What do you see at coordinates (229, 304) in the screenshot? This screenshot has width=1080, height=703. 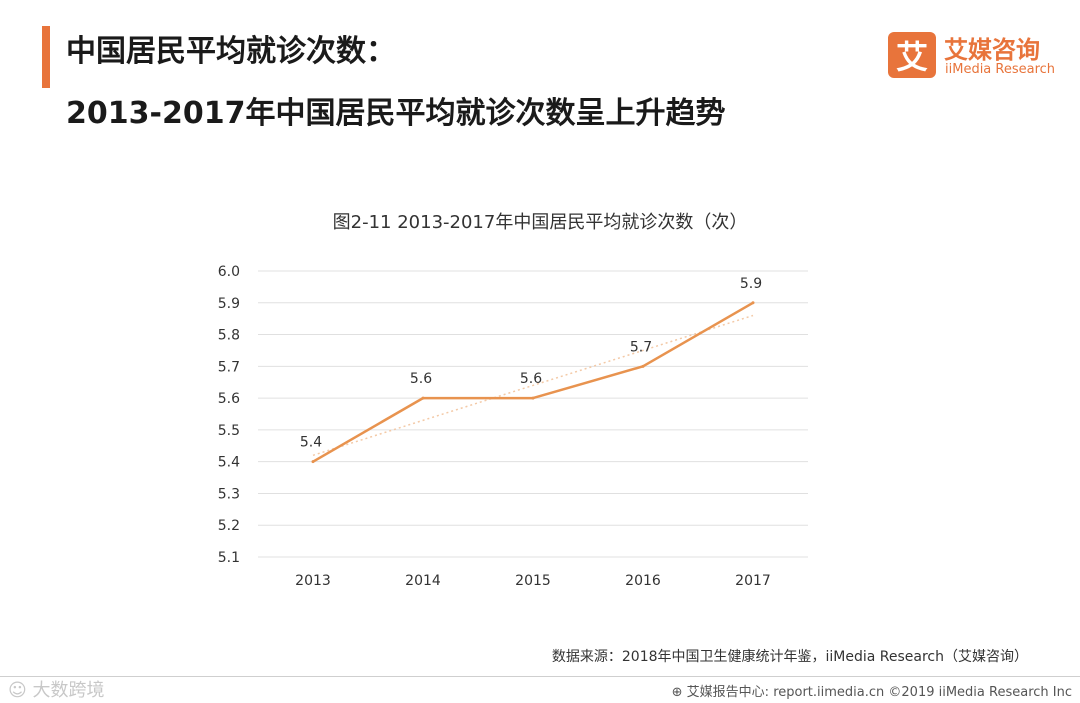 I see `y-tick-label: 5.9` at bounding box center [229, 304].